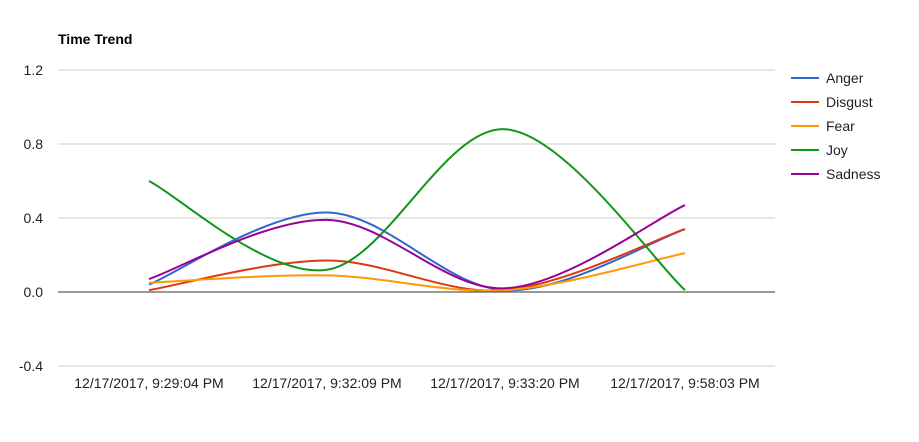  I want to click on y-axis-tick-labels: 1.2 0.8 0.4 0.0 -0.4, so click(31, 218).